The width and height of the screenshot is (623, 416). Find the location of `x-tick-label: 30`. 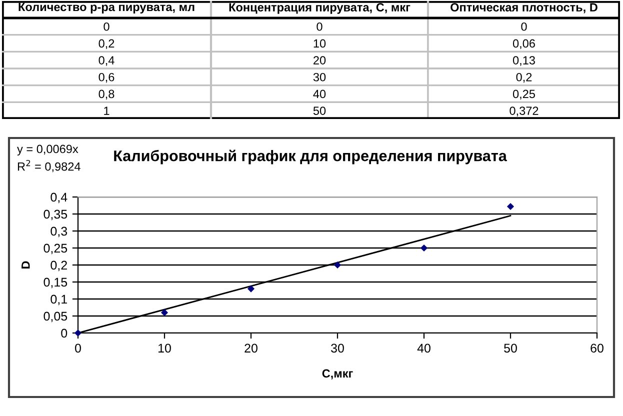

x-tick-label: 30 is located at coordinates (337, 348).